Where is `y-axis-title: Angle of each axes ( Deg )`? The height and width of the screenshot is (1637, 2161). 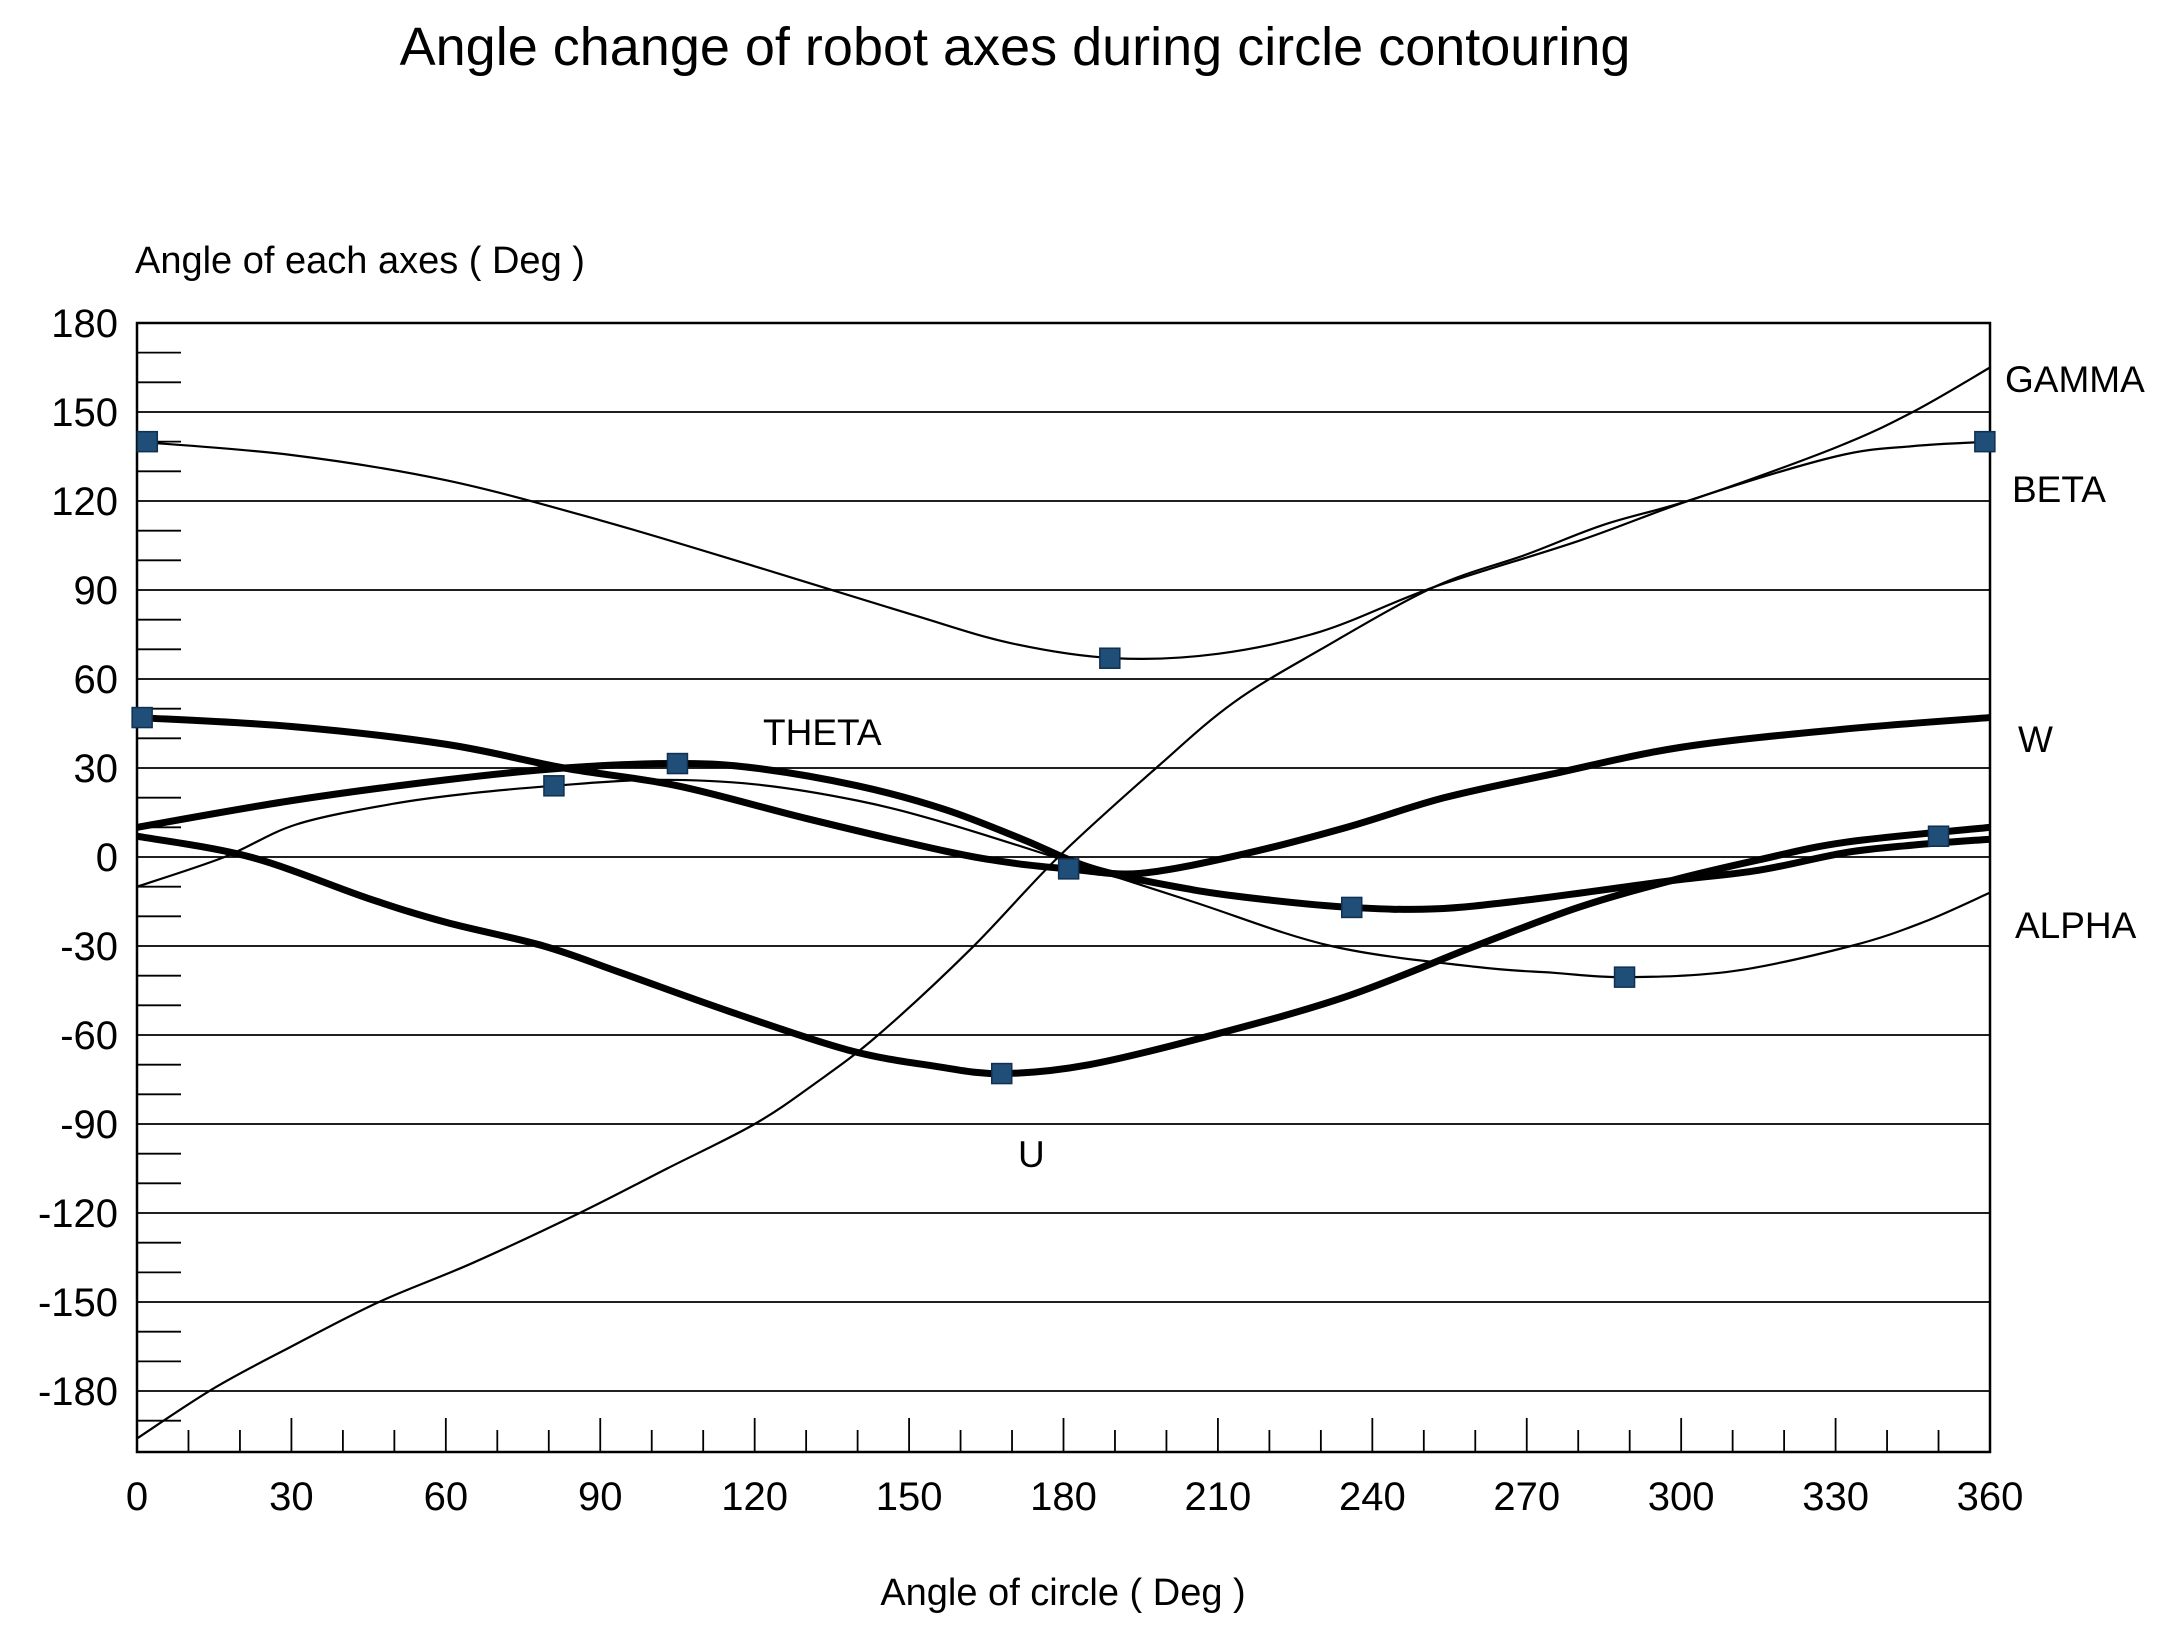 y-axis-title: Angle of each axes ( Deg ) is located at coordinates (360, 261).